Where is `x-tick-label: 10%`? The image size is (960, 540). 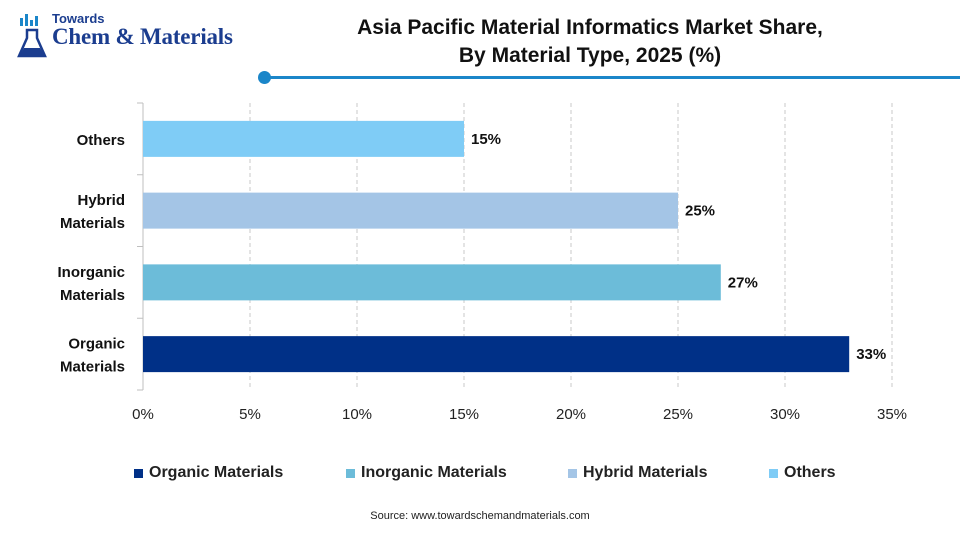
x-tick-label: 10% is located at coordinates (357, 414).